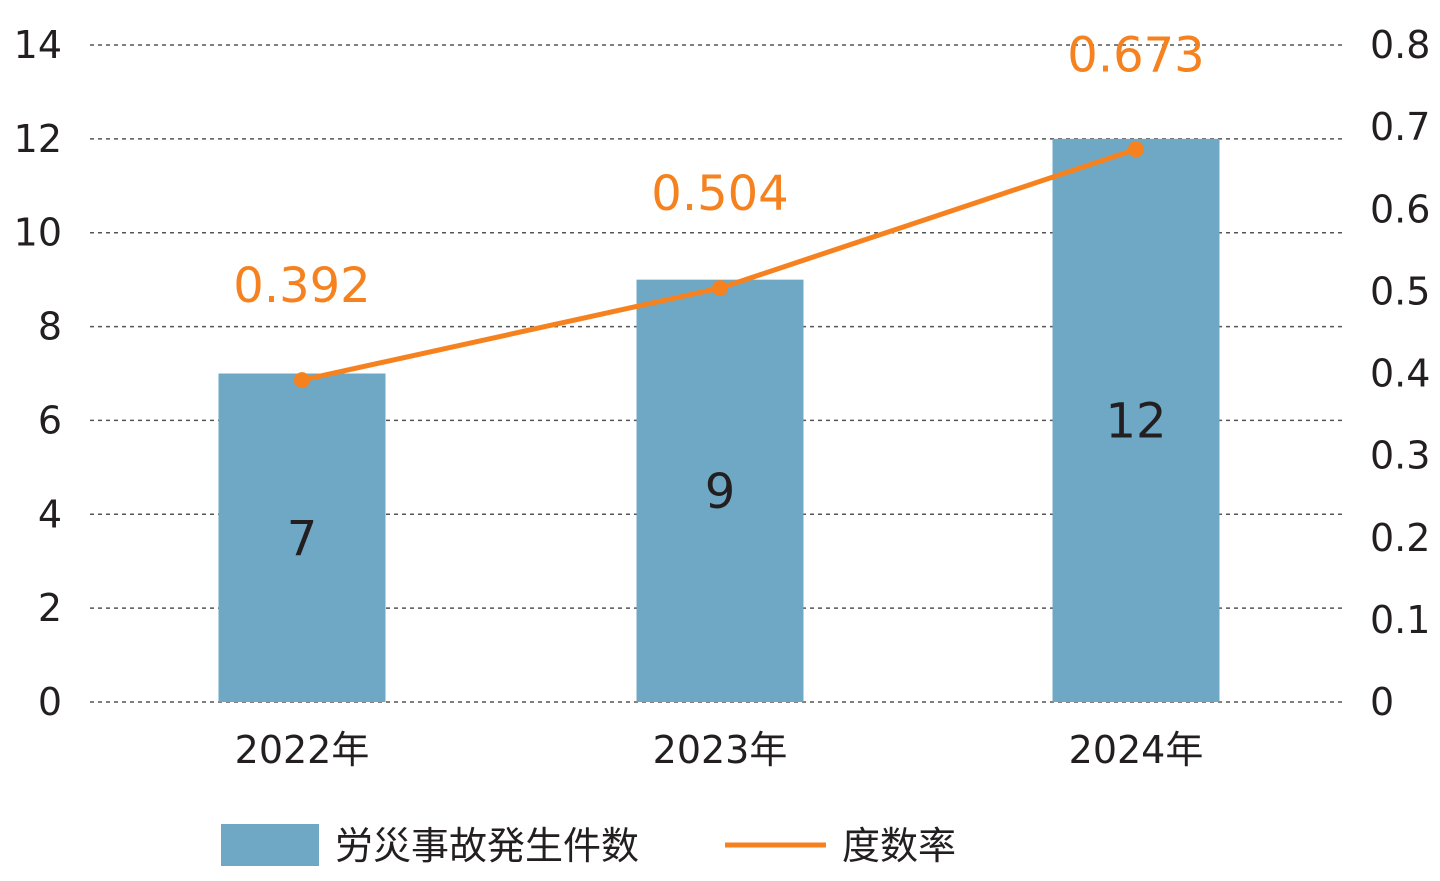 The width and height of the screenshot is (1440, 881). What do you see at coordinates (1400, 127) in the screenshot?
I see `right-tick-label: 0.7` at bounding box center [1400, 127].